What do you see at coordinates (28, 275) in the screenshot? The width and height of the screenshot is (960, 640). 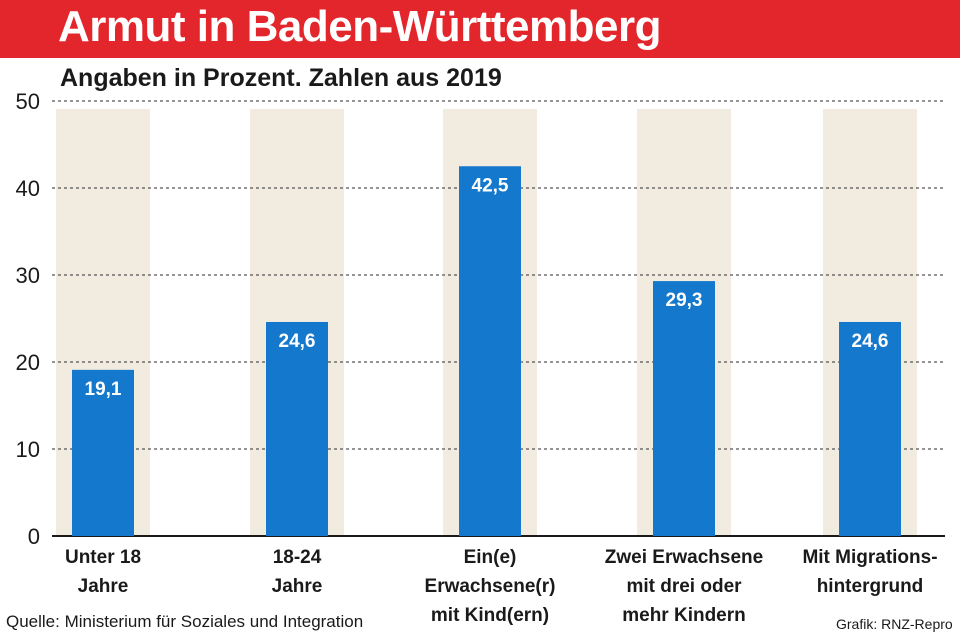 I see `y-tick-label: 30` at bounding box center [28, 275].